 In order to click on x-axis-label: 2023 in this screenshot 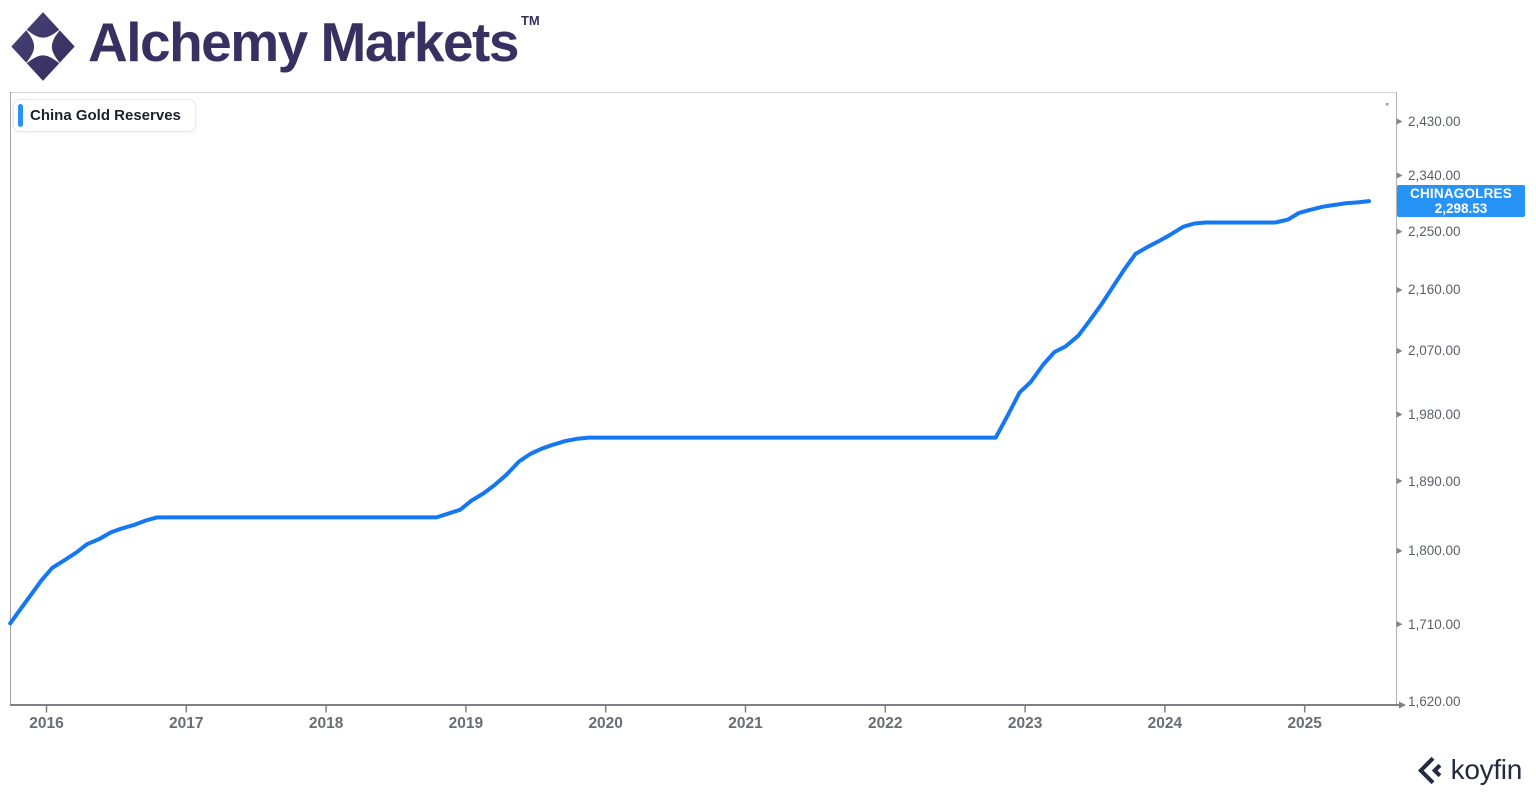, I will do `click(1025, 723)`.